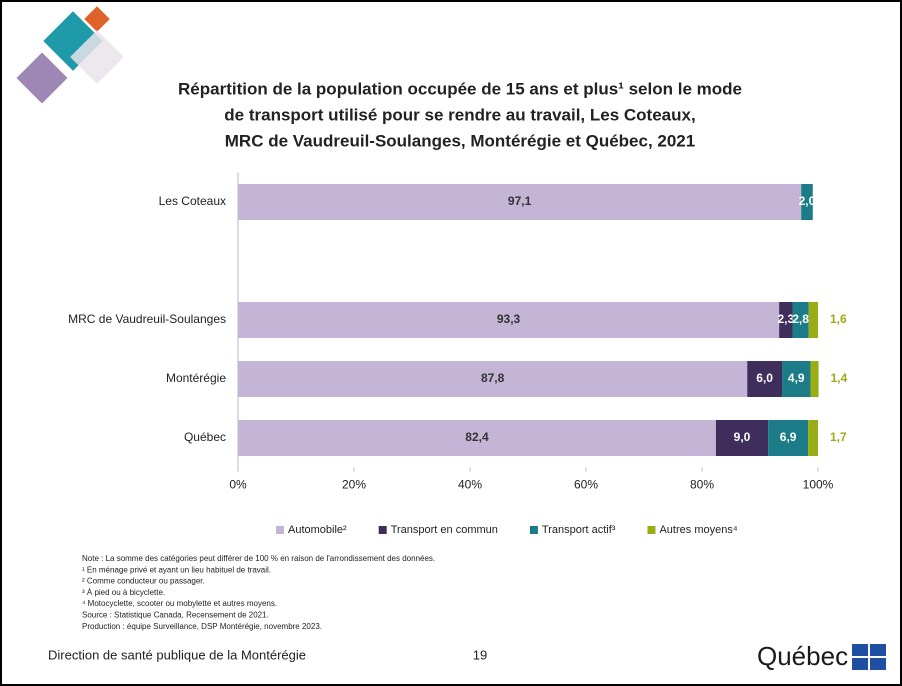  I want to click on flag-cross, so click(869, 657).